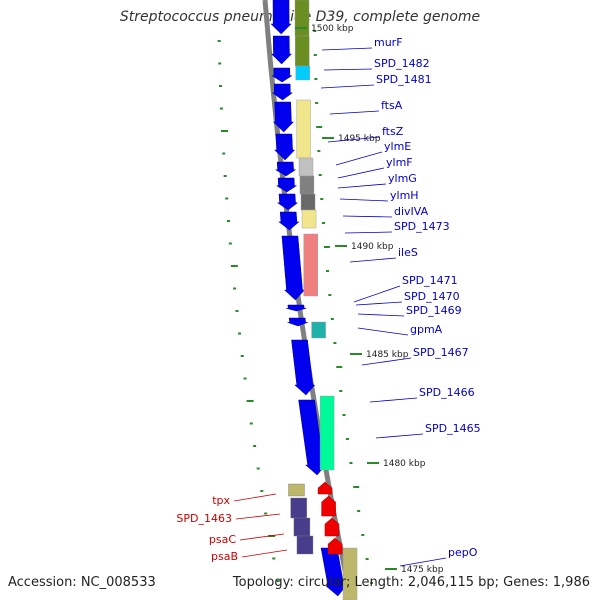 The width and height of the screenshot is (600, 600). Describe the element at coordinates (441, 352) in the screenshot. I see `gene-label: SPD_1467` at that location.